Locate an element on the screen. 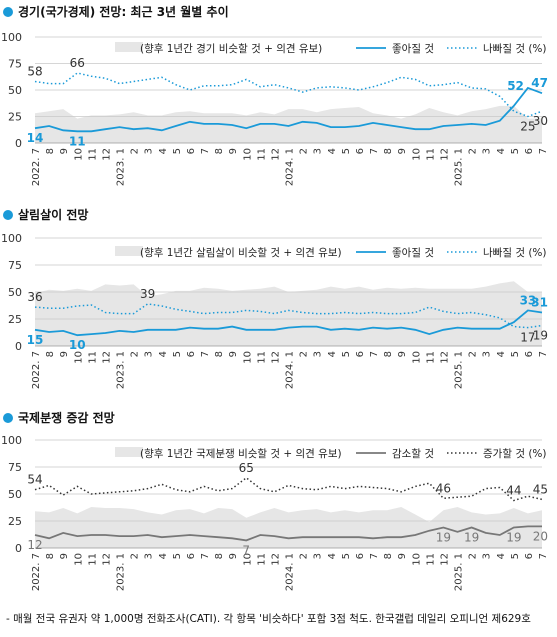  legend-band-label: (향후 1년간 국제분쟁 비슷할 것 + 의견 유보) is located at coordinates (241, 454).